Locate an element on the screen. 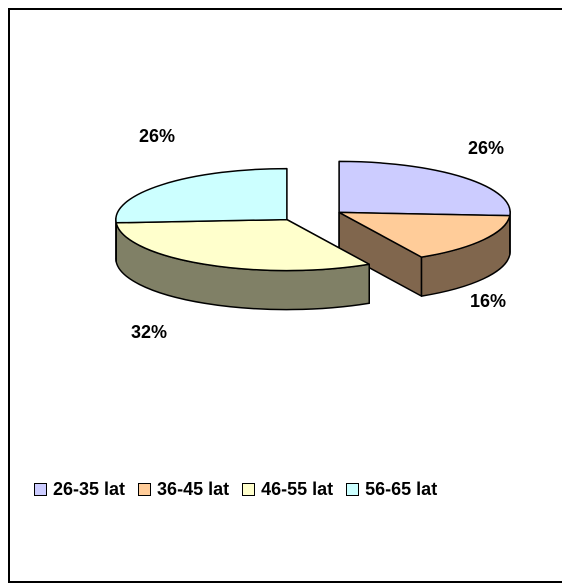 The height and width of the screenshot is (585, 562). legend-item-36-45: 36-45 lat is located at coordinates (183, 489).